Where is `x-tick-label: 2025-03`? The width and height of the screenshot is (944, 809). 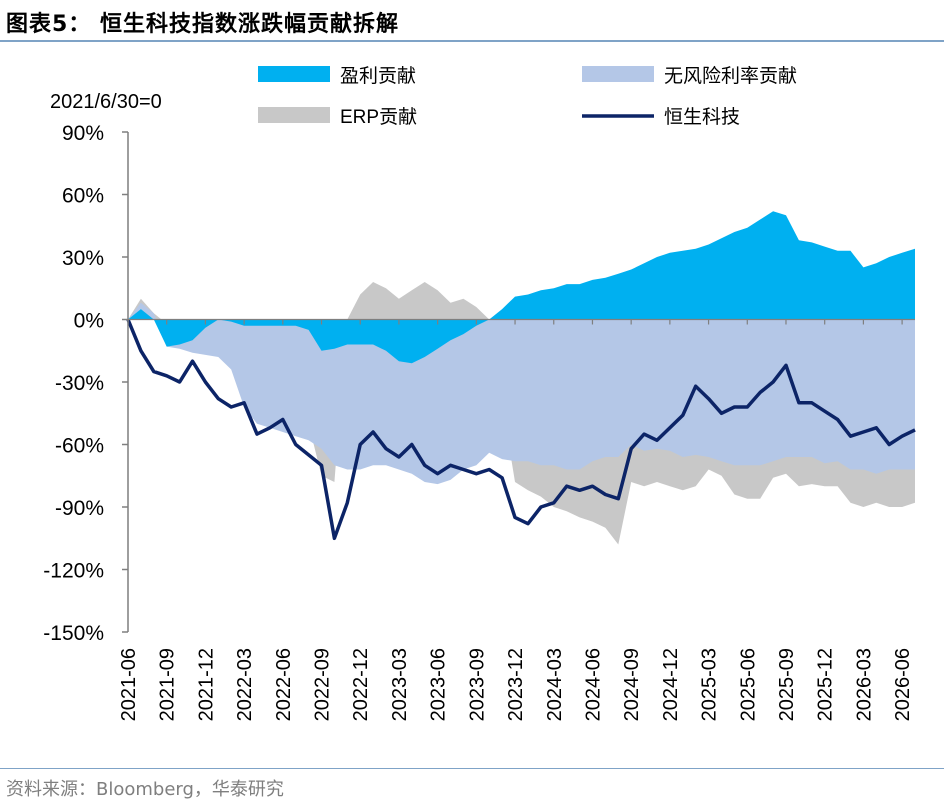 x-tick-label: 2025-03 is located at coordinates (710, 684).